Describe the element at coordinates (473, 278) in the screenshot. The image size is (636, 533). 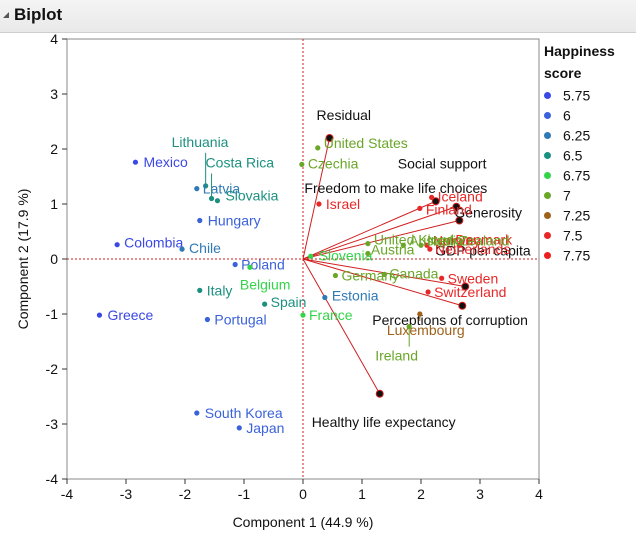
I see `data-point-label: Sweden` at that location.